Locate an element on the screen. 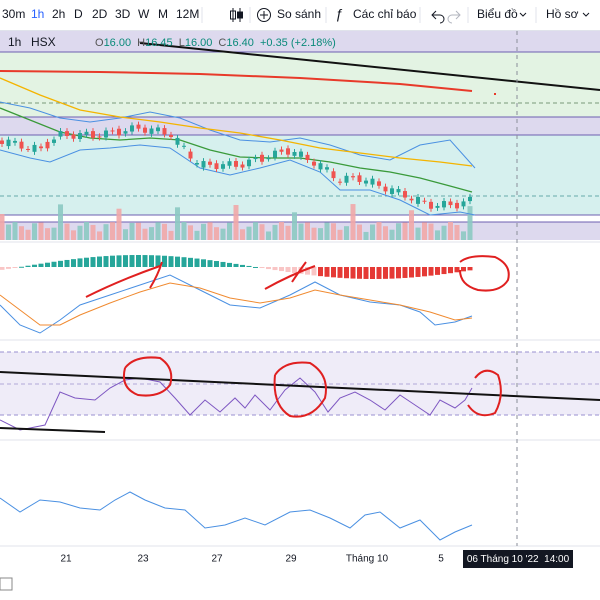 This screenshot has width=600, height=600. signal-line is located at coordinates (236, 304).